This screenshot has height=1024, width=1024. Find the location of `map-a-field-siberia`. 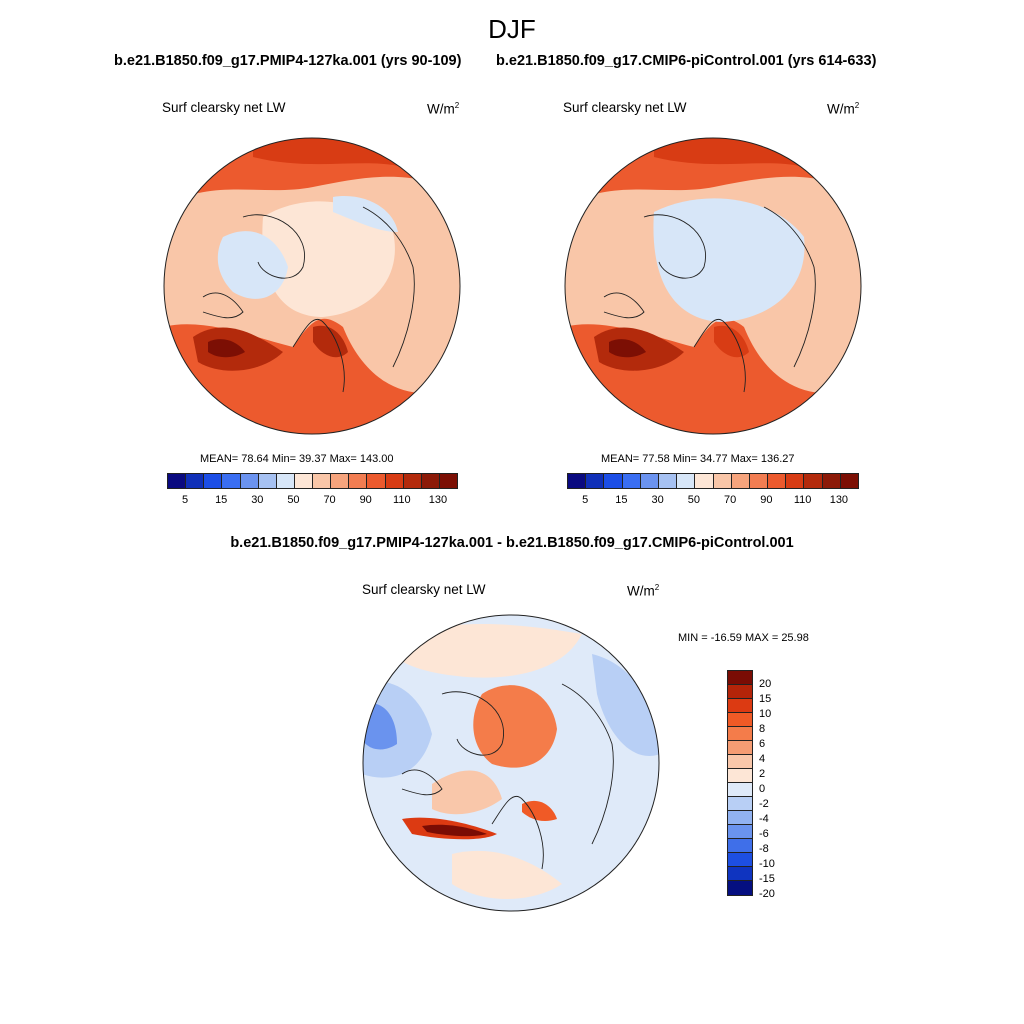

map-a-field-siberia is located at coordinates (365, 214).